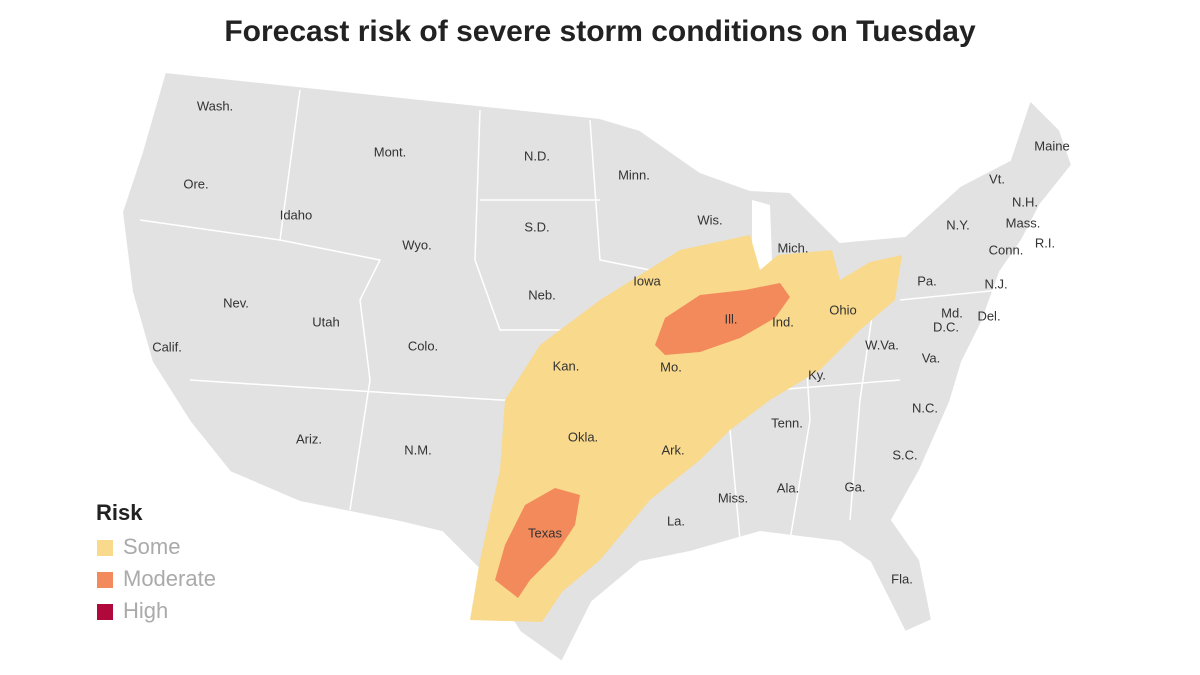  Describe the element at coordinates (1051, 145) in the screenshot. I see `state-label: Maine` at that location.